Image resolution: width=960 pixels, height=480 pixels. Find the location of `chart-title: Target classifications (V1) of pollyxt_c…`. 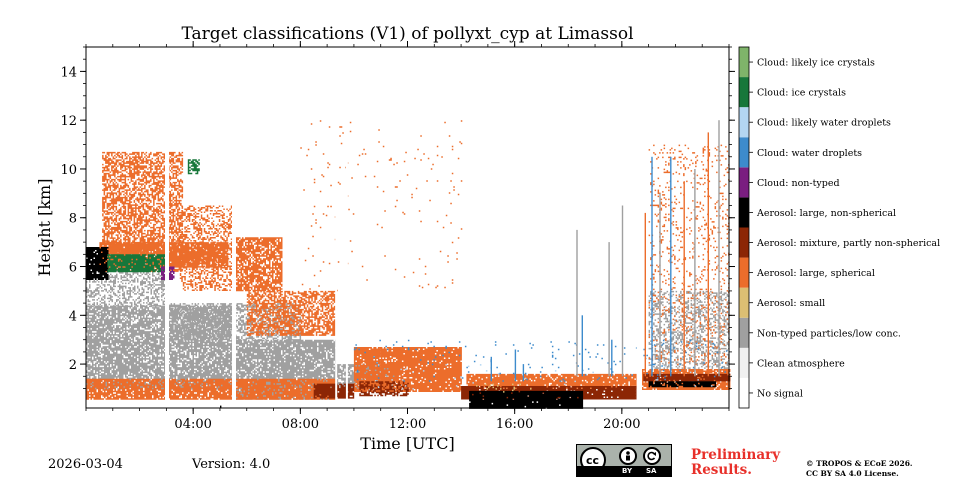

chart-title: Target classifications (V1) of pollyxt_c… is located at coordinates (407, 34).